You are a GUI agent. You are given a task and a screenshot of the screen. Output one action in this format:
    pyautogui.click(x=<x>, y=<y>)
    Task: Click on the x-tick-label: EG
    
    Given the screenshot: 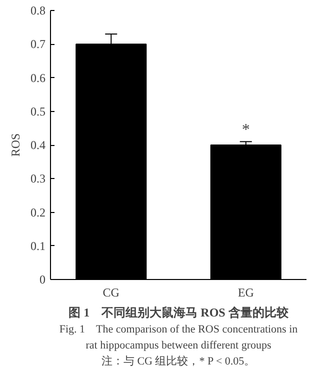 What is the action you would take?
    pyautogui.click(x=246, y=293)
    